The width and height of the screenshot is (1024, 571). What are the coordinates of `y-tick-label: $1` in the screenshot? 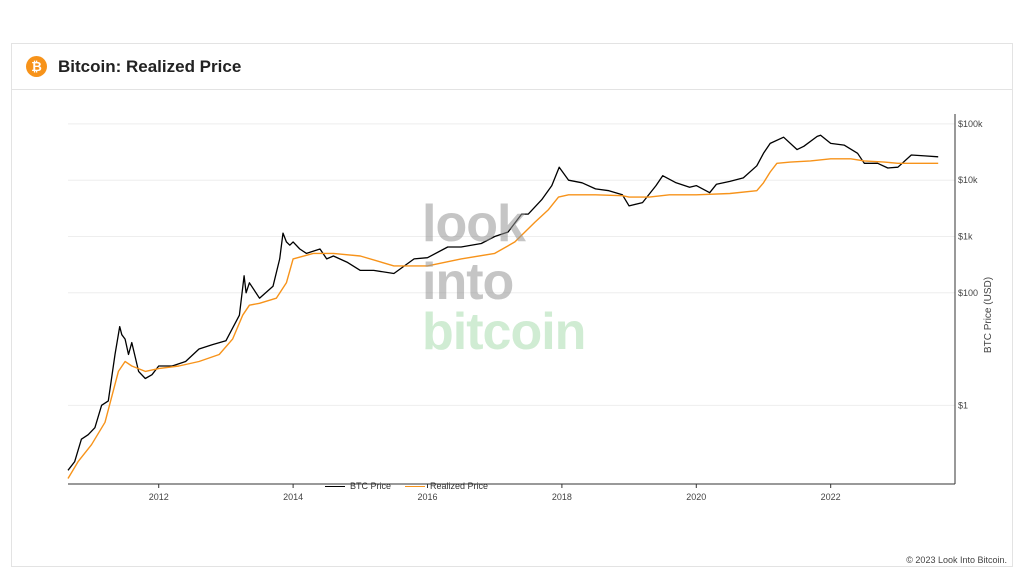 It's located at (963, 405).